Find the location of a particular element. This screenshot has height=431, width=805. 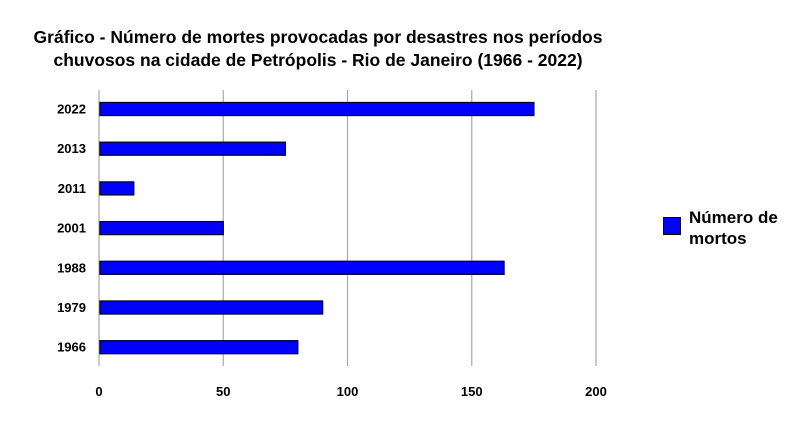

y-tick-label-2001: 2001 is located at coordinates (71, 228).